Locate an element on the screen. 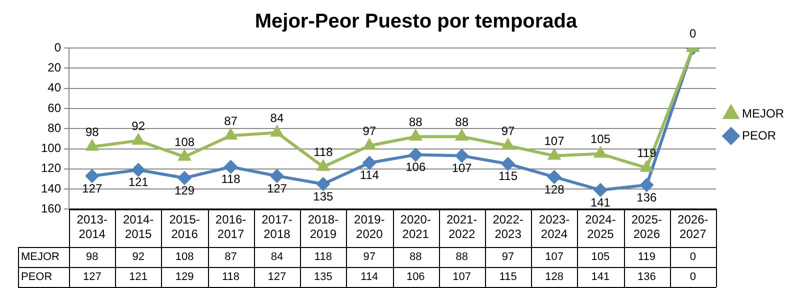 The width and height of the screenshot is (802, 288). x-tick-label: 2017-2018 is located at coordinates (277, 227).